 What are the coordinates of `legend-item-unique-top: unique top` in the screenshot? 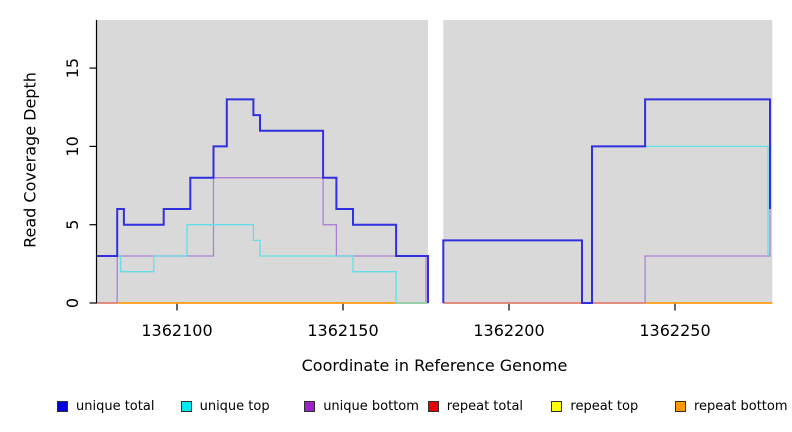 It's located at (225, 406).